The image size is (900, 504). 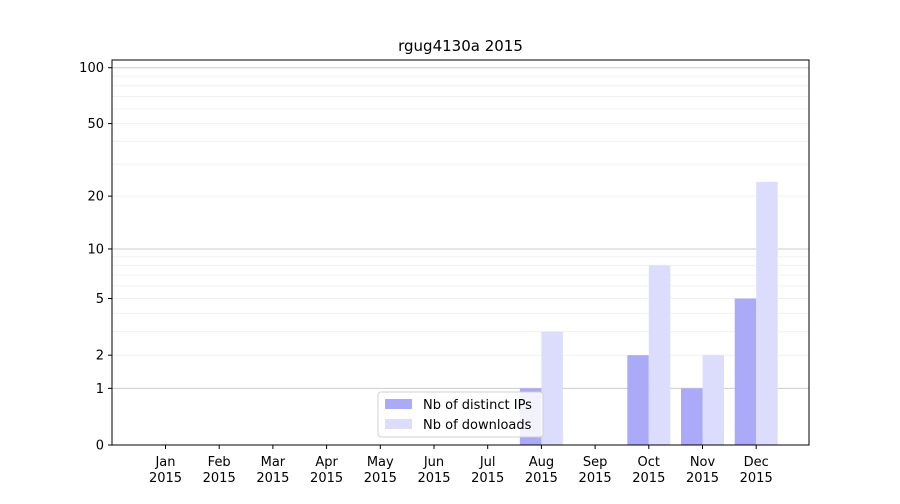 I want to click on x-tick-label: Jul 2015, so click(x=487, y=470).